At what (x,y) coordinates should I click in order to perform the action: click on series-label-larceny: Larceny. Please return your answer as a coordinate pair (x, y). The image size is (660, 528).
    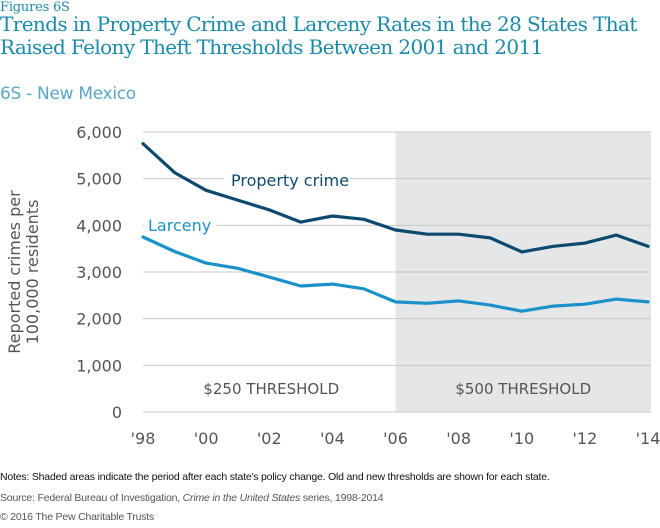
    Looking at the image, I should click on (179, 225).